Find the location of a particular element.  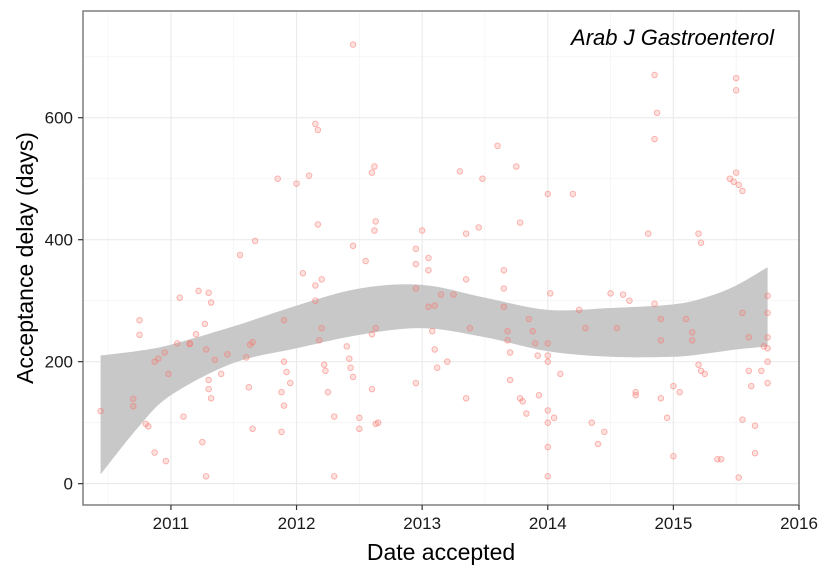

y-tick-label: 600 is located at coordinates (59, 118).